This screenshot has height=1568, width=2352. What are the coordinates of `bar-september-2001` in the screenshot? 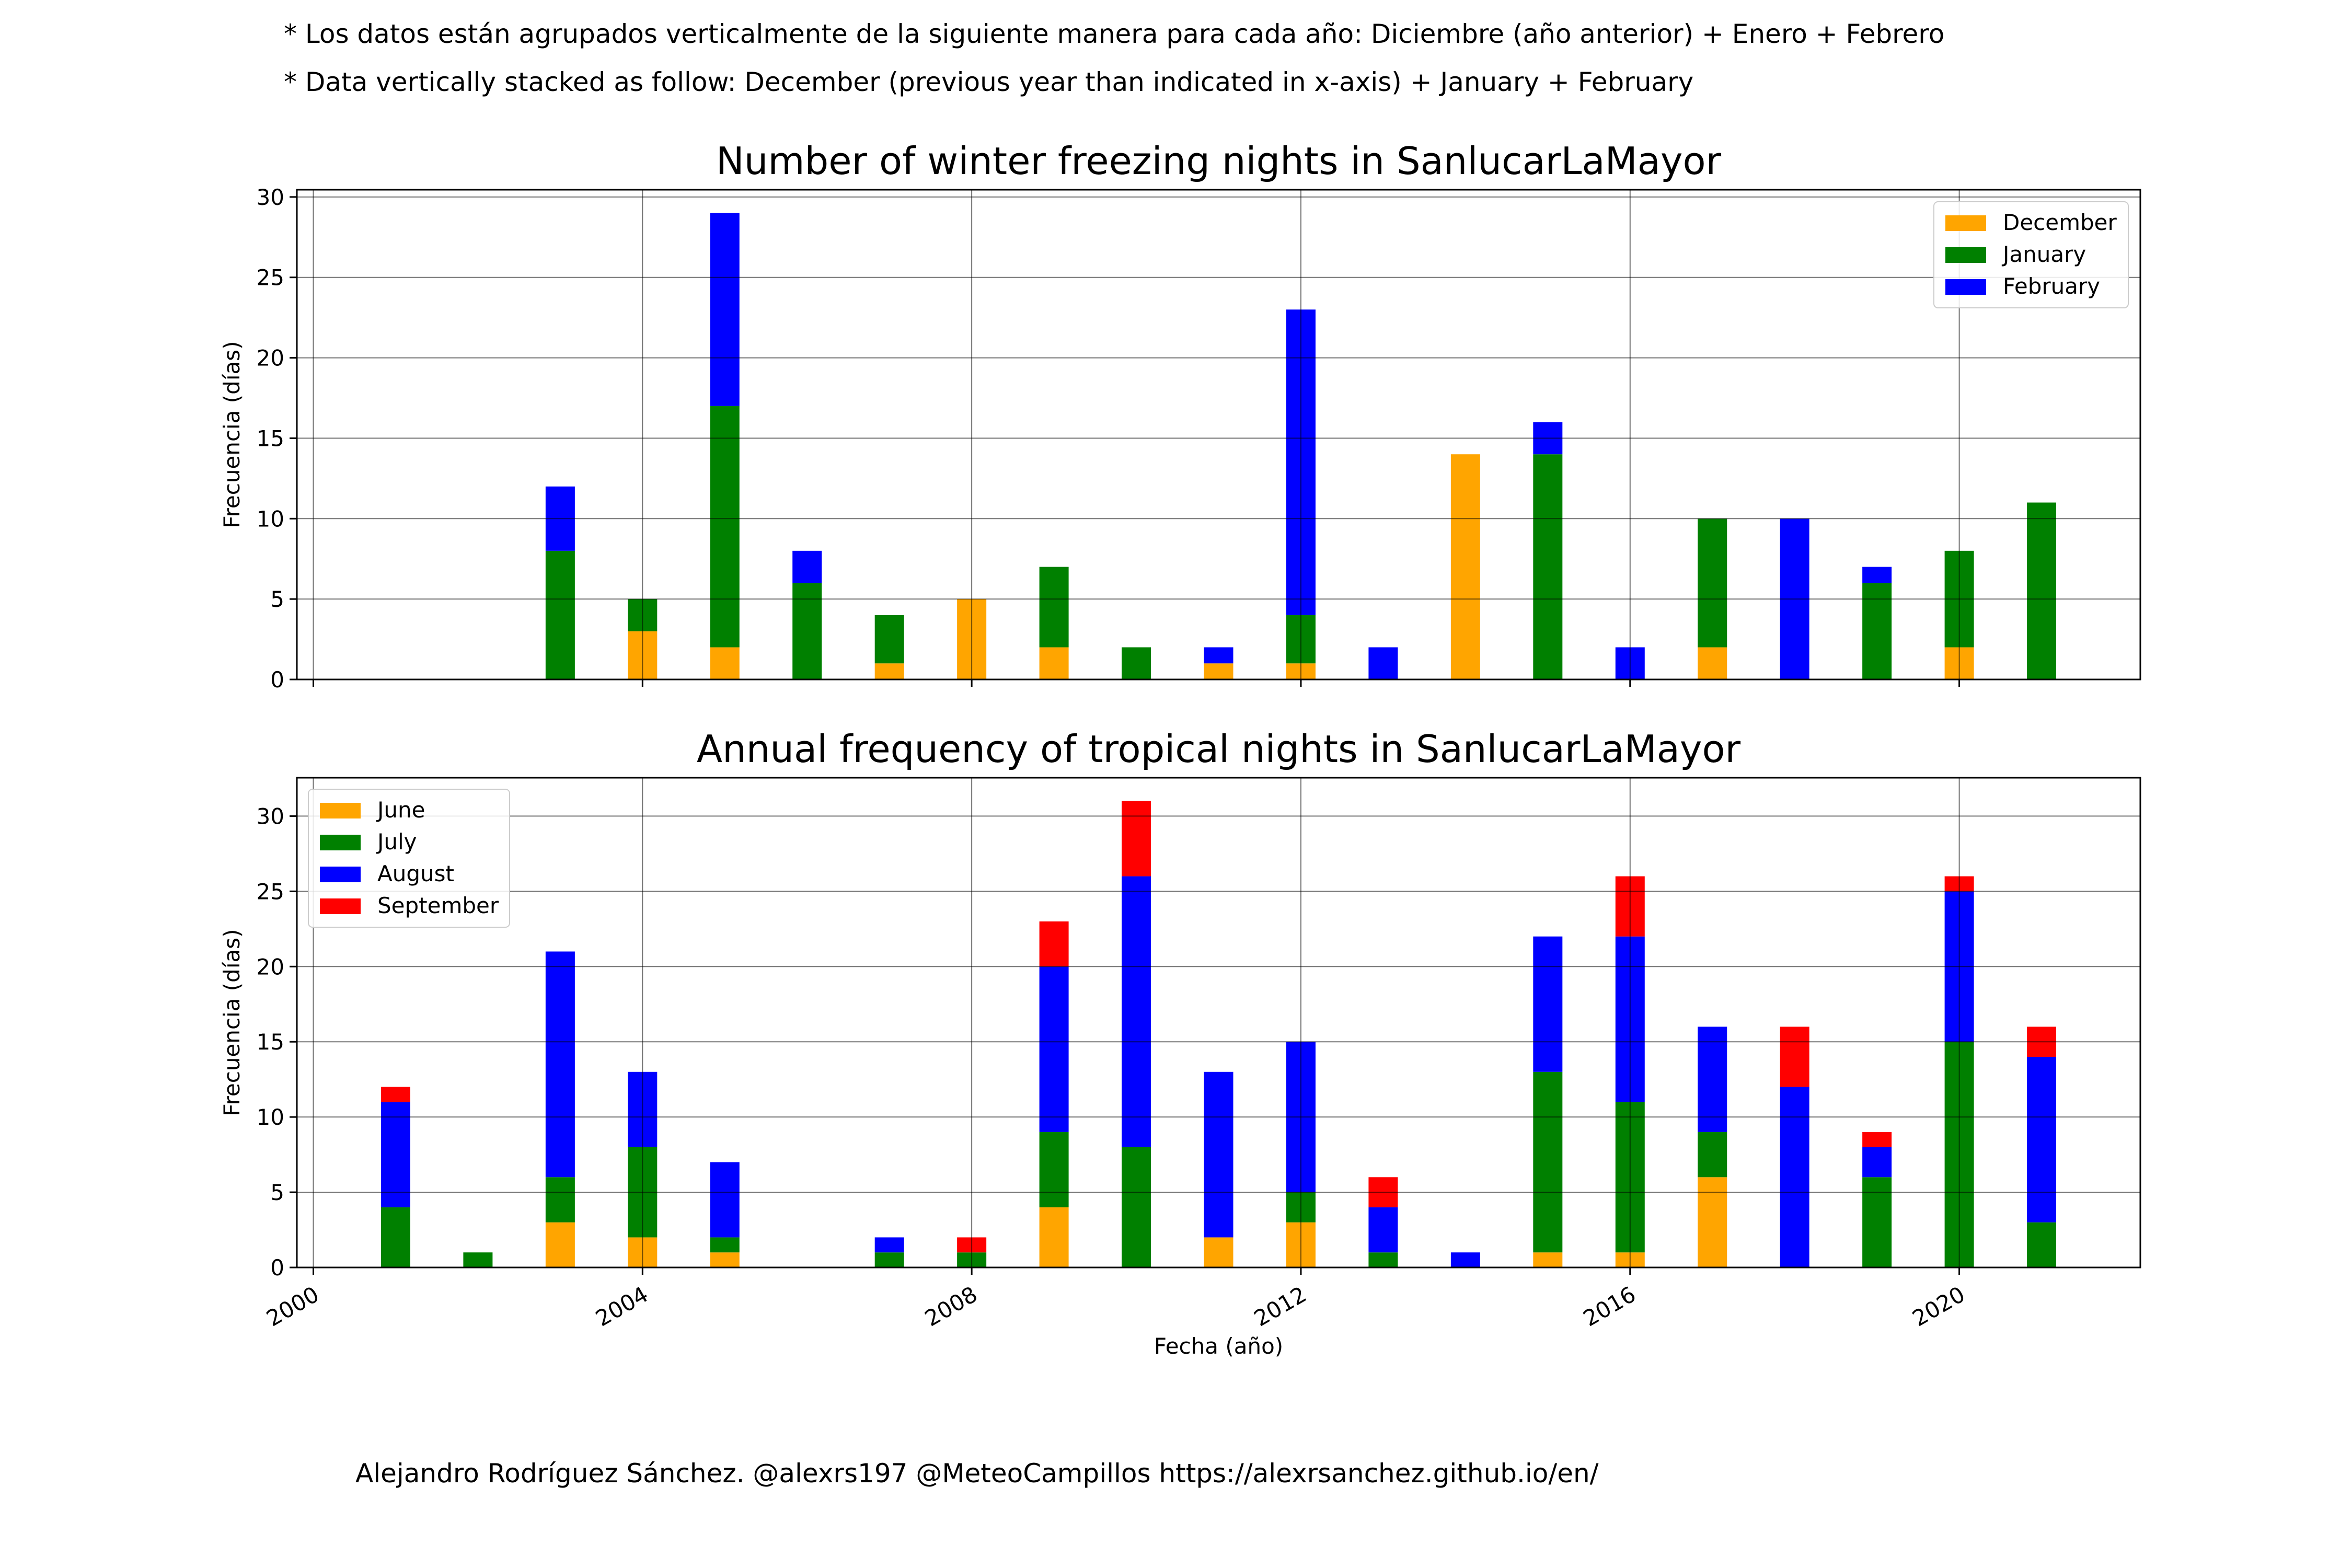 It's located at (395, 1094).